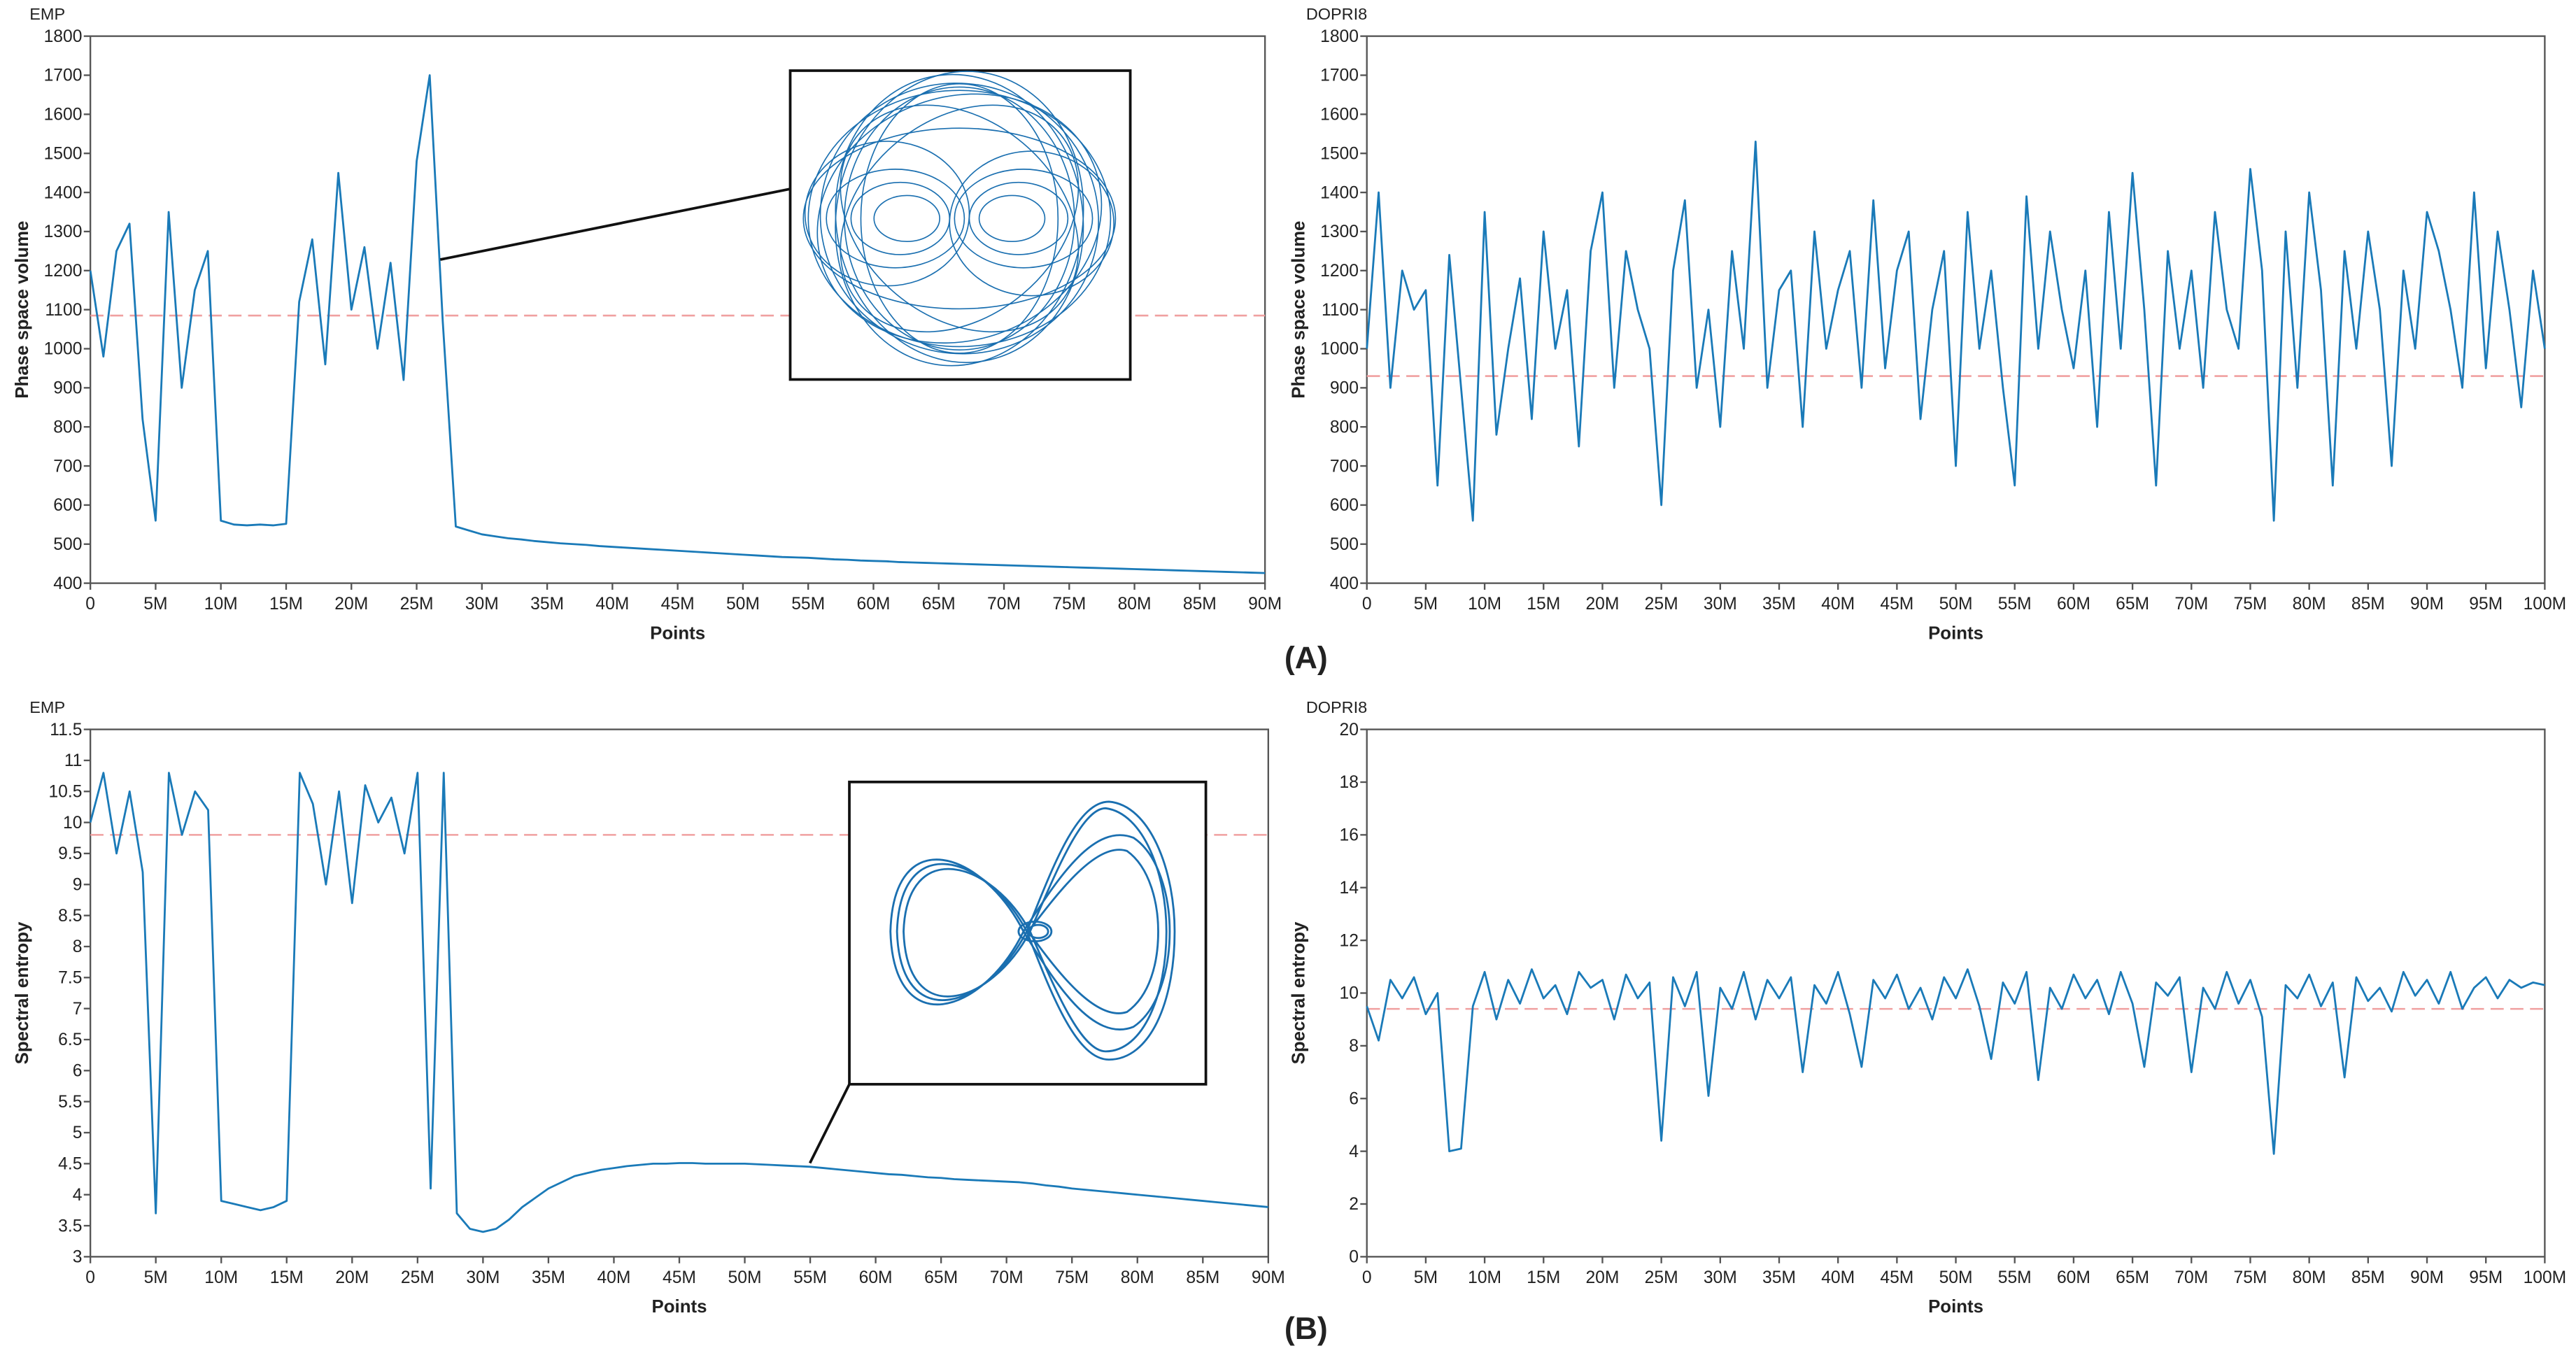 Image resolution: width=2576 pixels, height=1353 pixels. I want to click on y-tick-label: 1500, so click(63, 153).